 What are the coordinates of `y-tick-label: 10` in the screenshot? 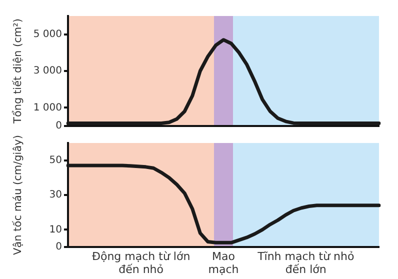 It's located at (55, 230).